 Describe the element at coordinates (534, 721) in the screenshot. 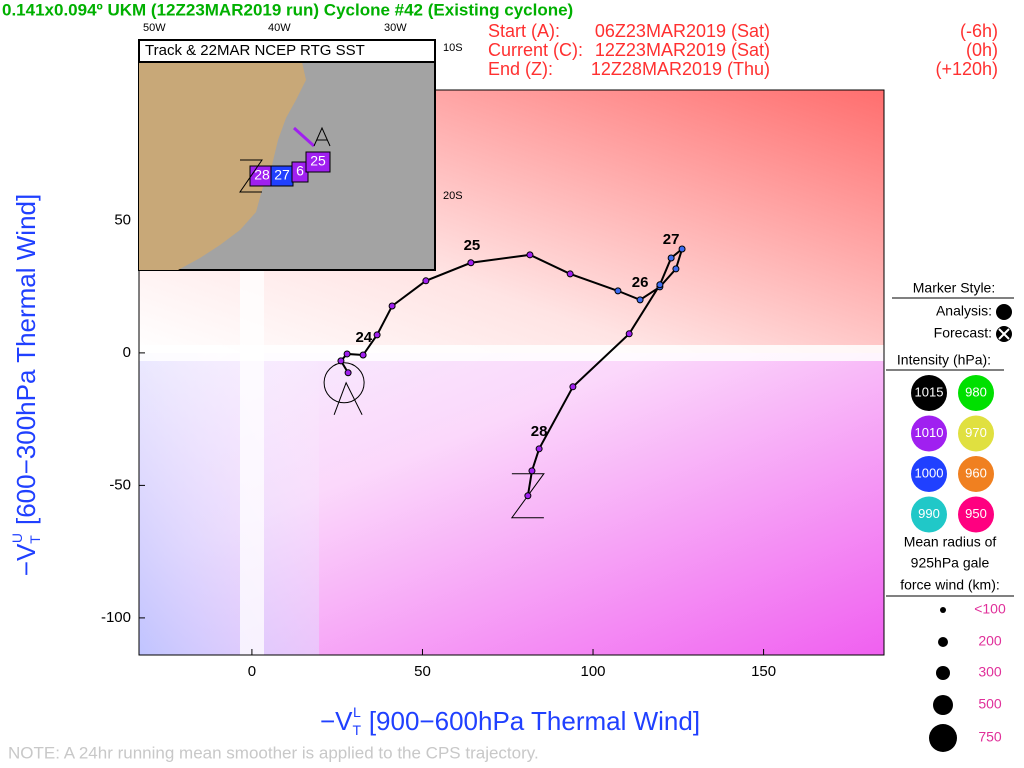

I see `x-label-text: [900−600hPa Thermal Wind]` at that location.